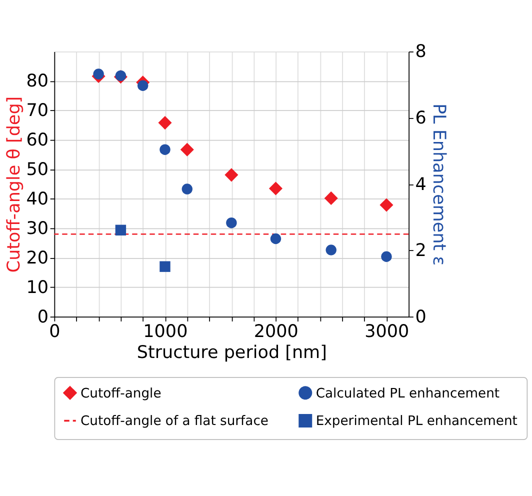 The height and width of the screenshot is (496, 532). I want to click on x-axis-title: Structure period [nm], so click(231, 353).